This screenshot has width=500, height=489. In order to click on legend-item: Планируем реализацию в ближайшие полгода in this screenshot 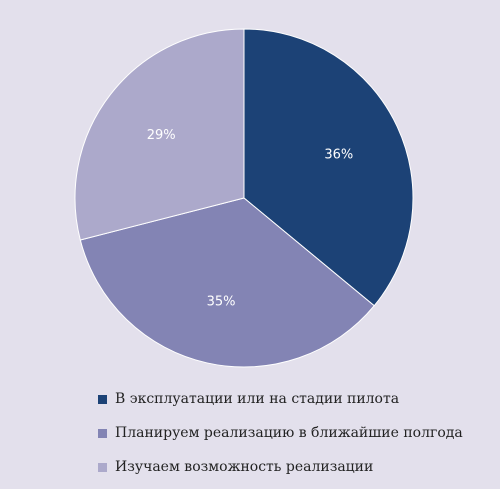, I will do `click(280, 433)`.